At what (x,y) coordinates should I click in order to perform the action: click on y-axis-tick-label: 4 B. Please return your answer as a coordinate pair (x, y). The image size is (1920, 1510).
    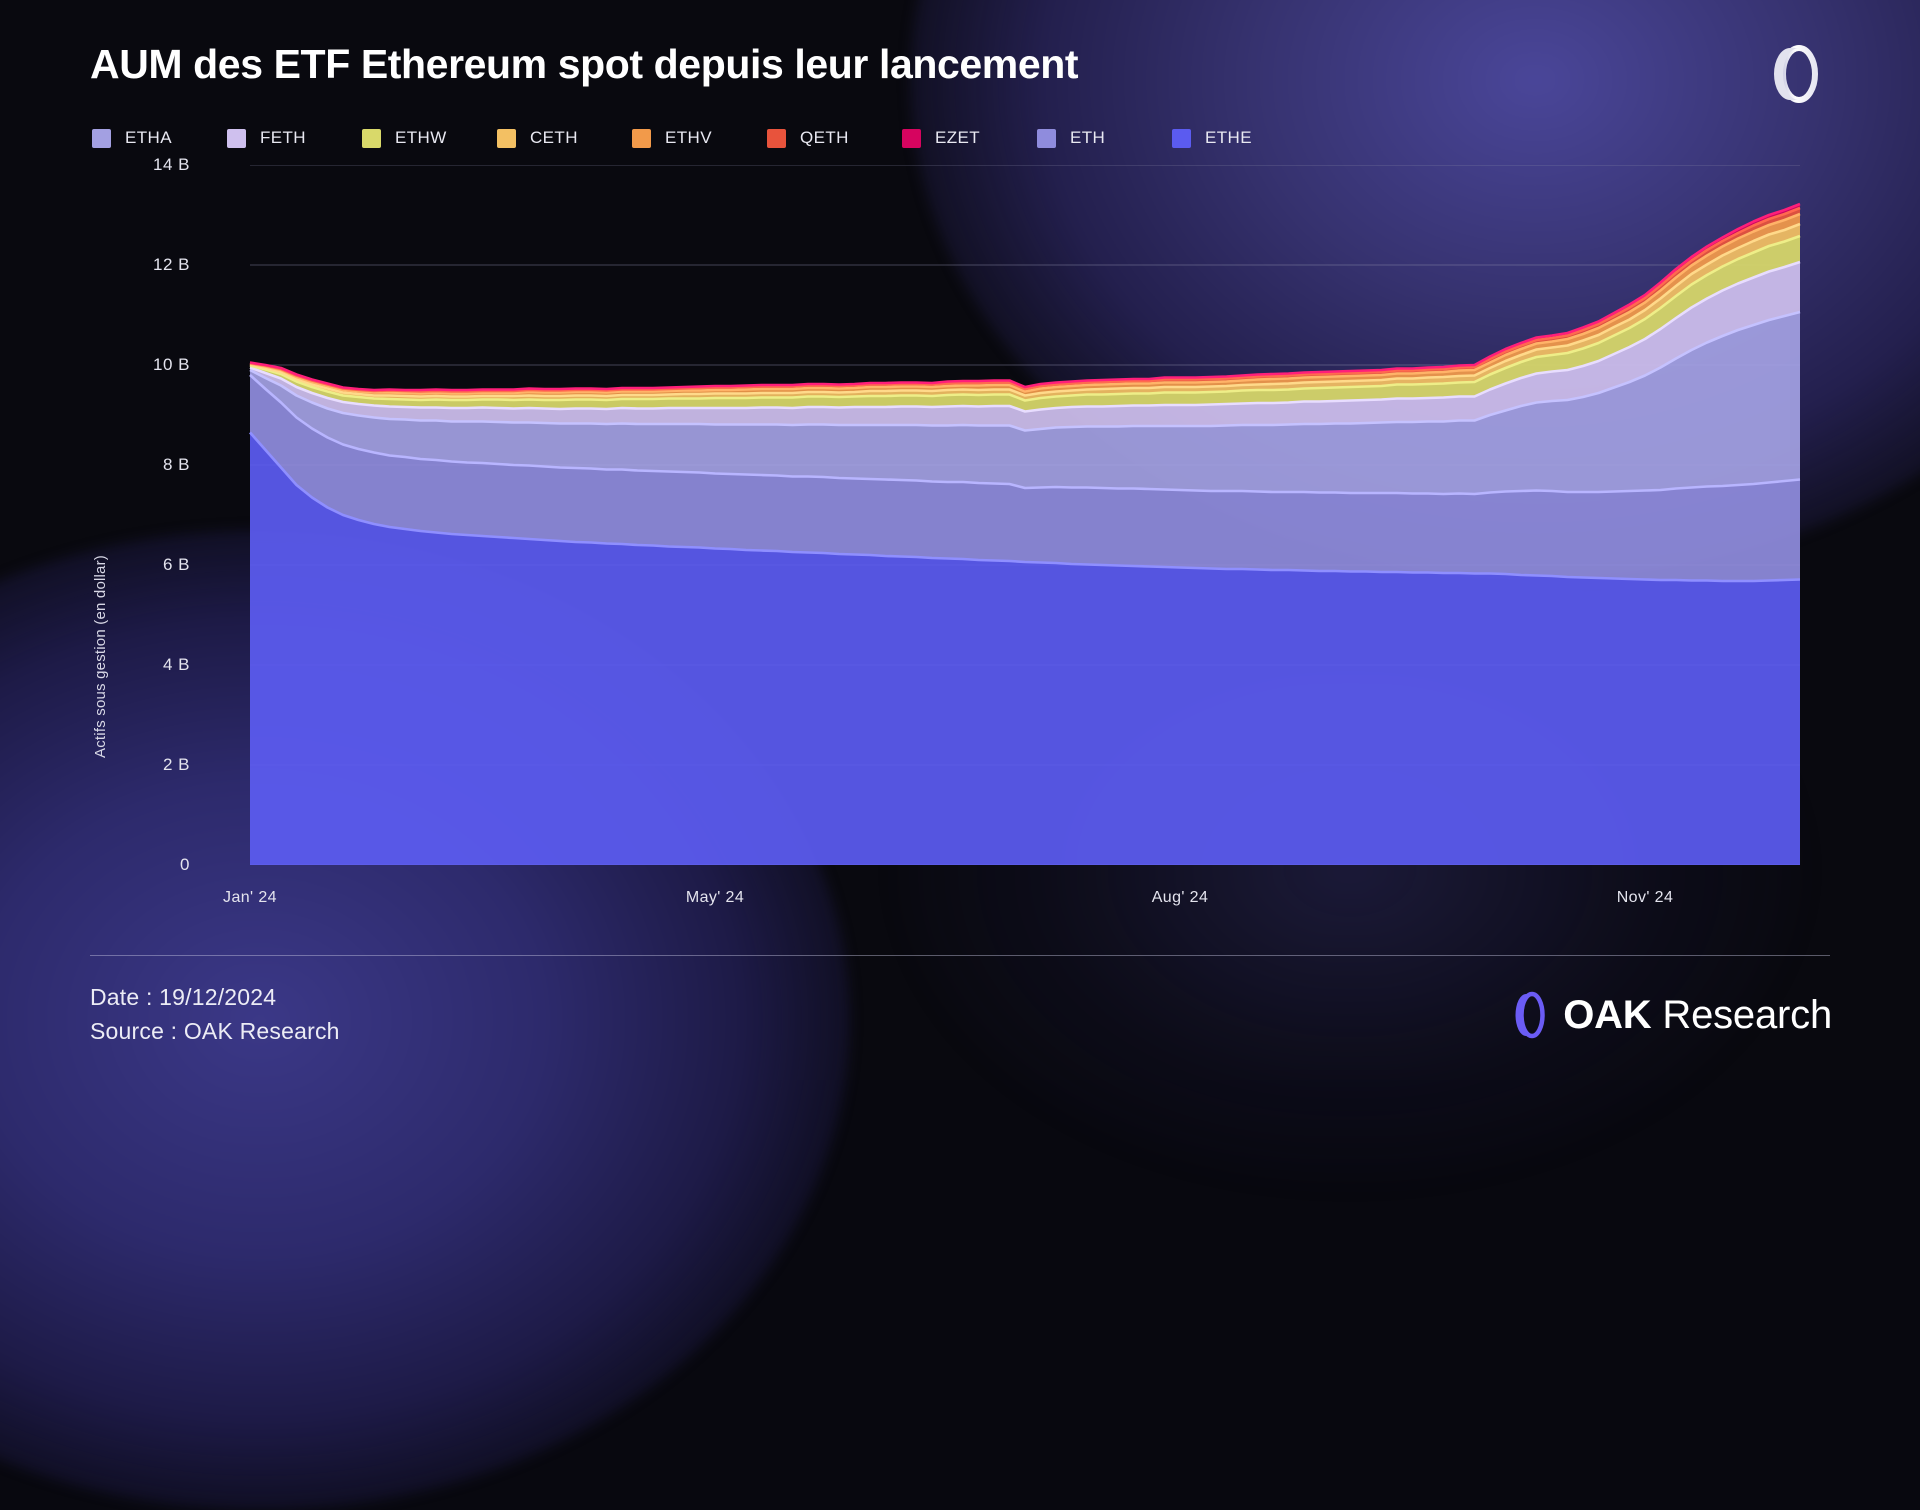
    Looking at the image, I should click on (176, 664).